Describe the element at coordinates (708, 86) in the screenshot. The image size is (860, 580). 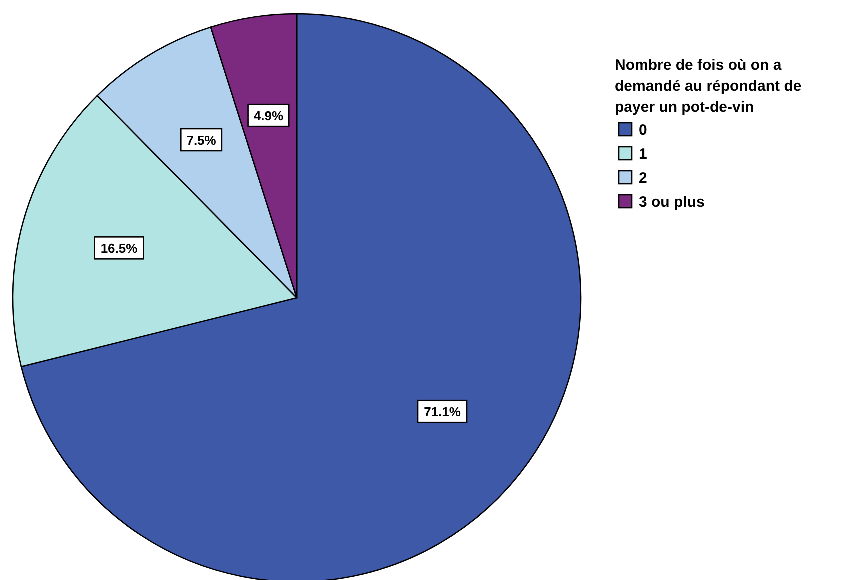
I see `legend-title: Nombre de fois où on a demandé au répondant de payer un pot-de-vin` at that location.